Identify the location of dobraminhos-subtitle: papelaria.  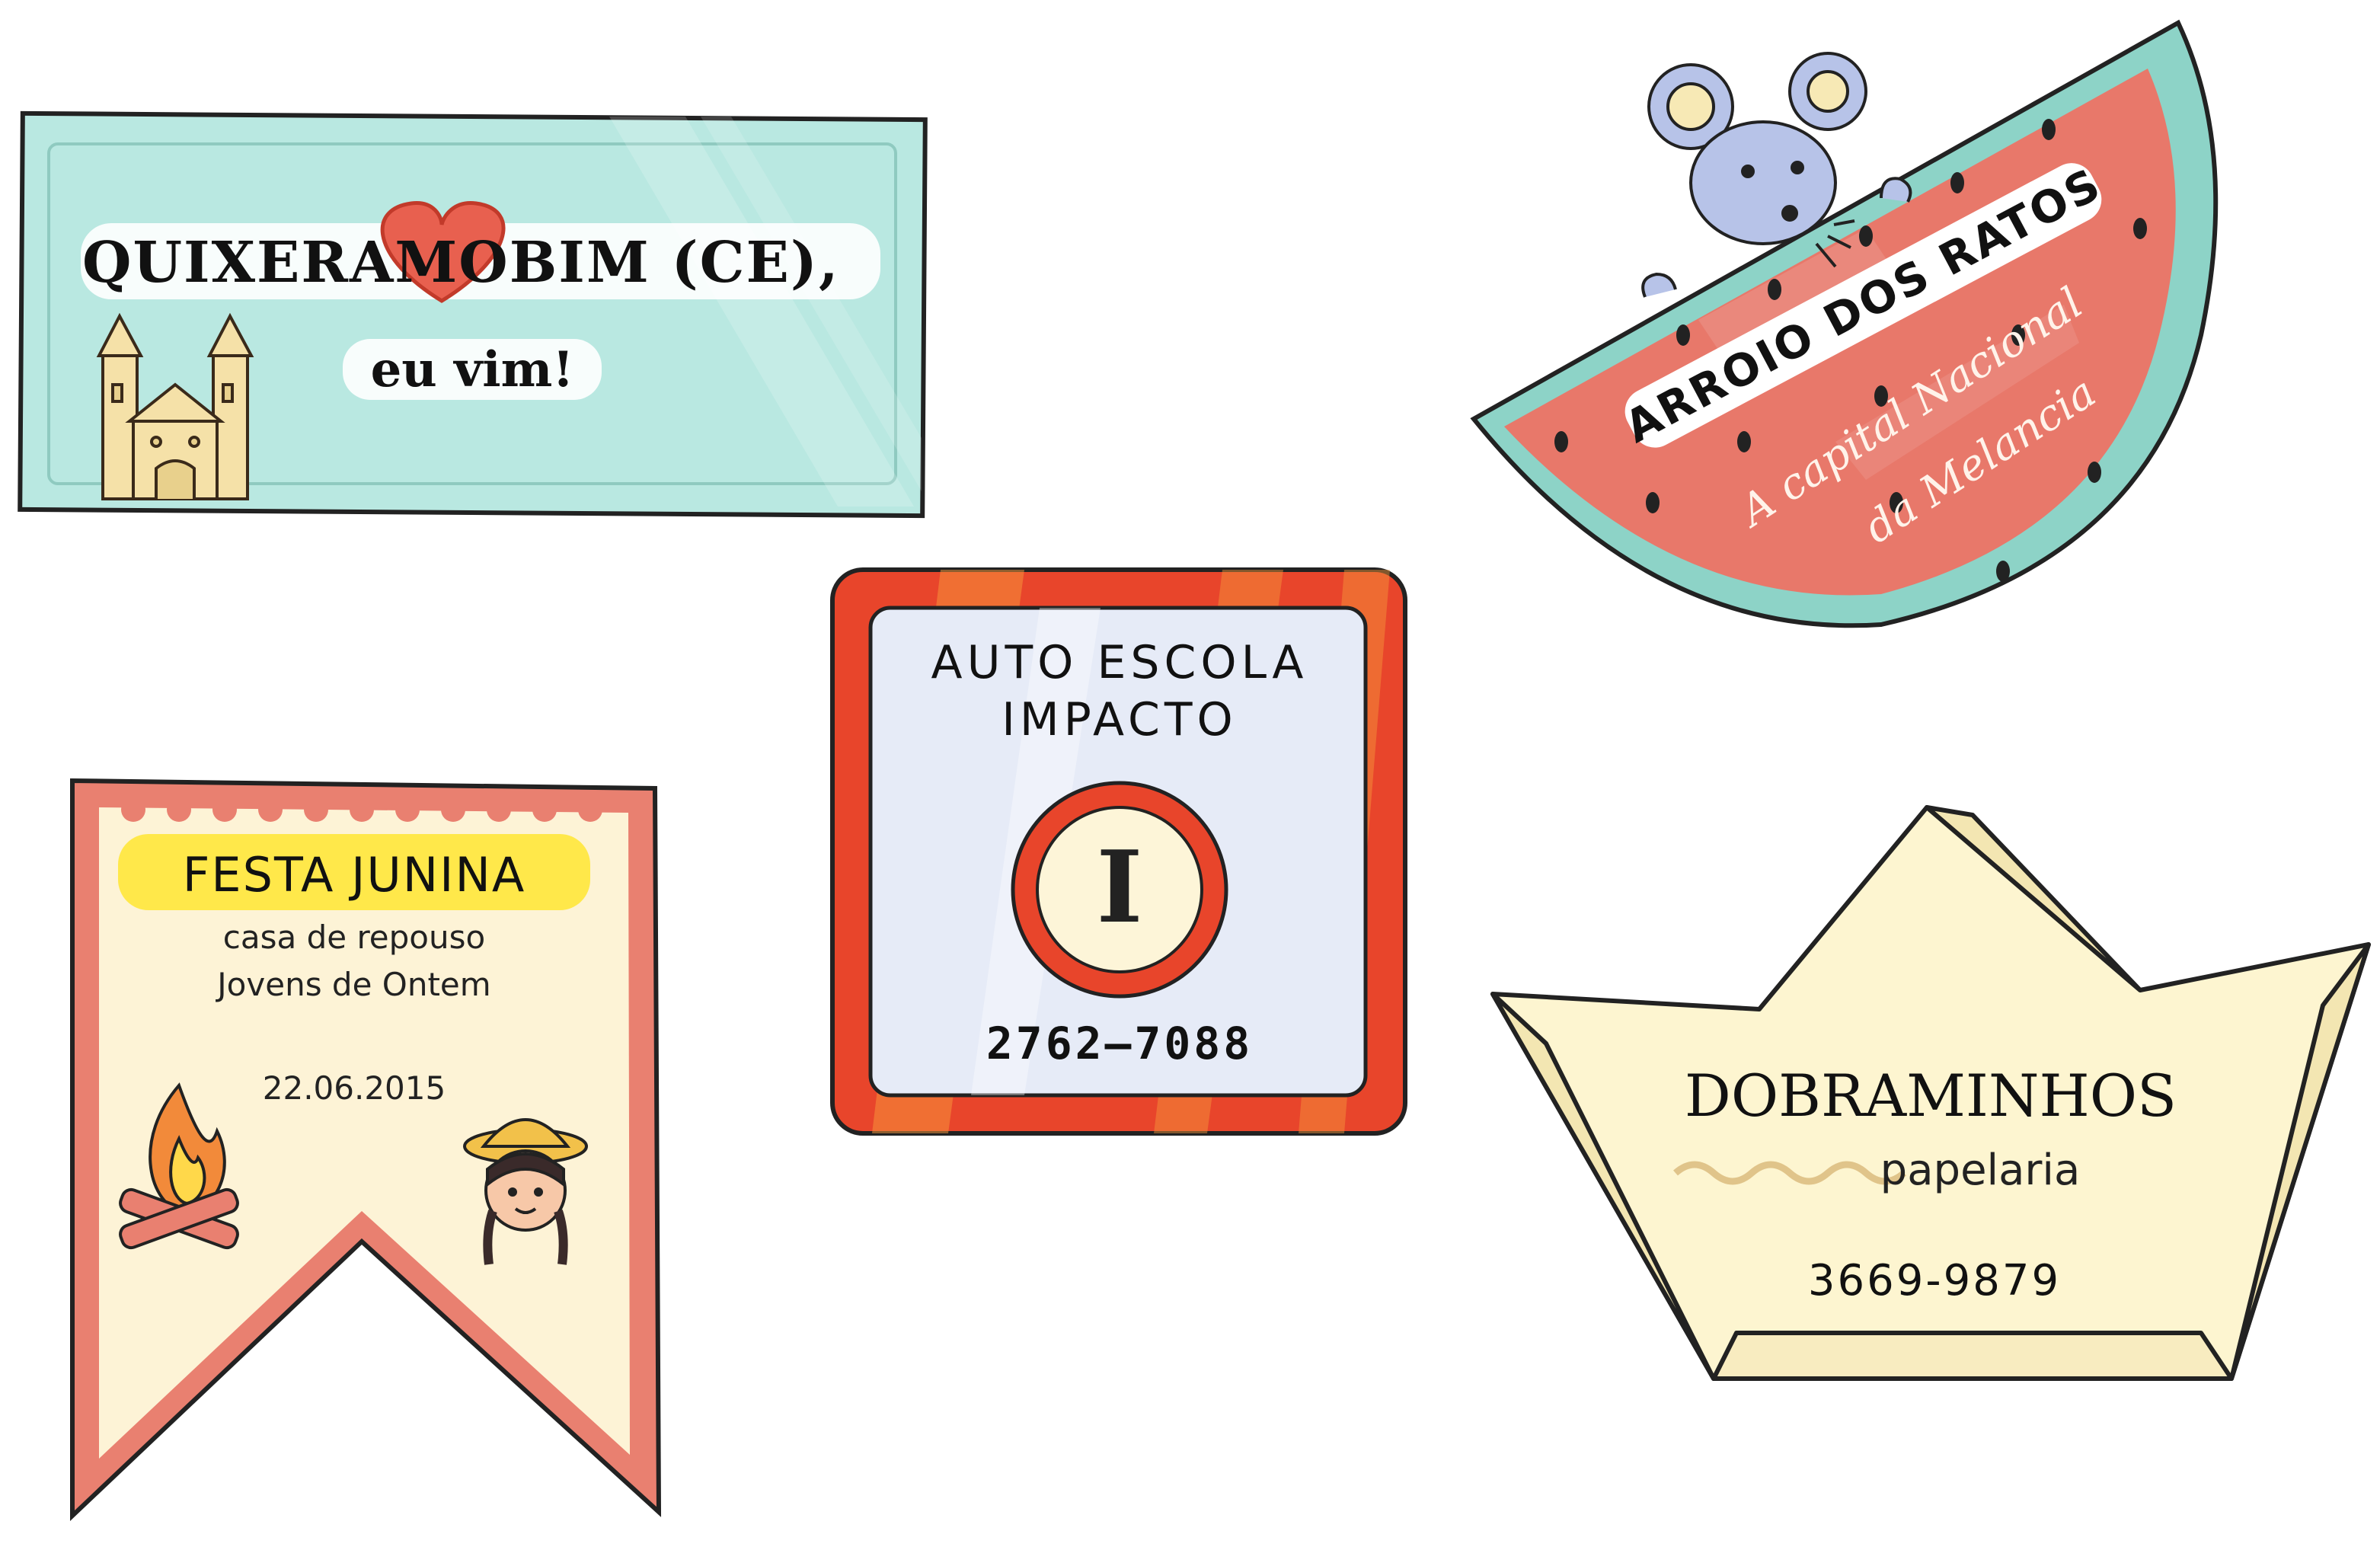
(1980, 1170).